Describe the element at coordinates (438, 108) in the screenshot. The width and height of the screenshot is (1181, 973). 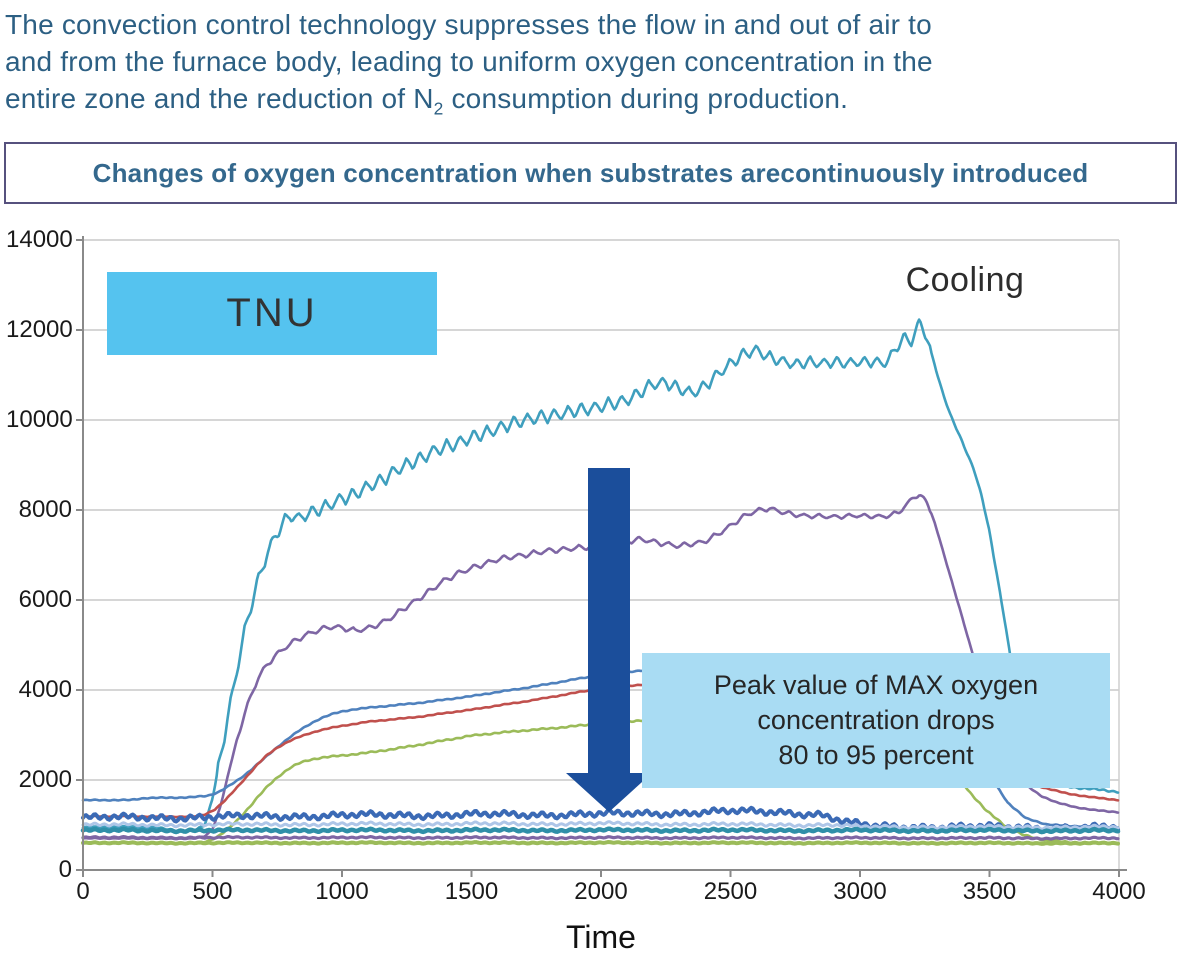
I see `n2-subscript: 2` at that location.